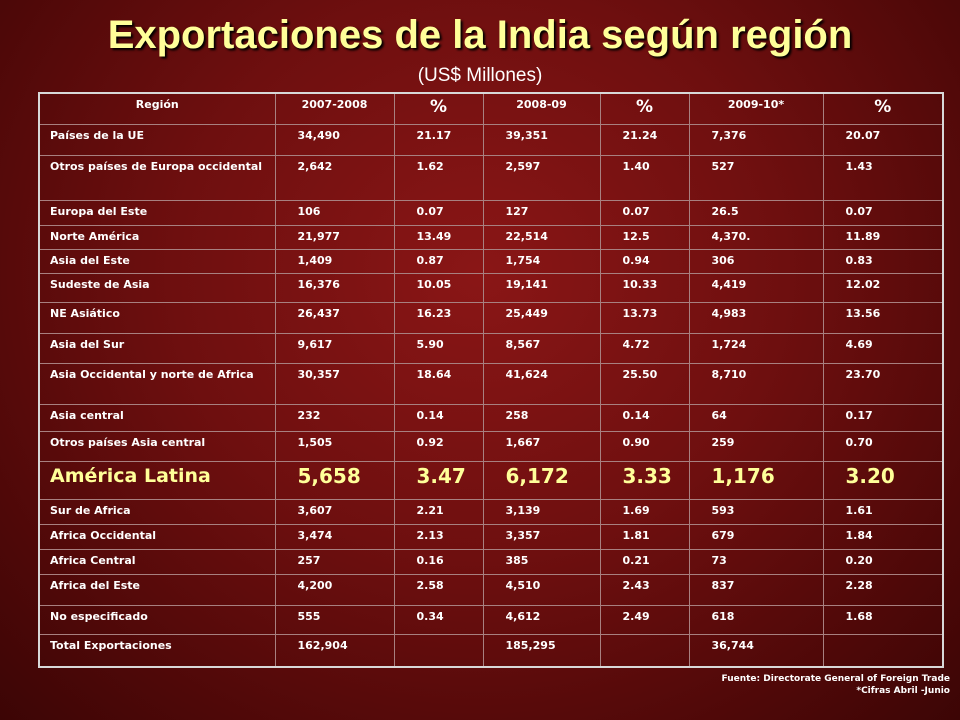 This screenshot has width=960, height=720. I want to click on table-row: Asia del Este 1,409 0.87 1,754 0.94 306 0.83, so click(491, 261).